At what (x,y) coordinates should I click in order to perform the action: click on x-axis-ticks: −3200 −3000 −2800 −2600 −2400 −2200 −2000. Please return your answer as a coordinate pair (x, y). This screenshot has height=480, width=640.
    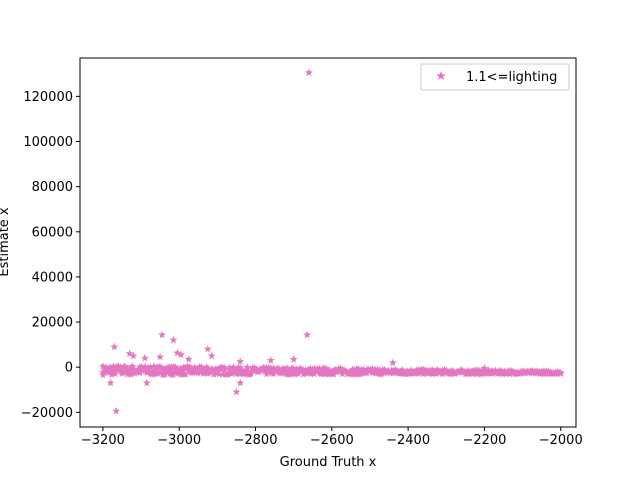
    Looking at the image, I should click on (332, 437).